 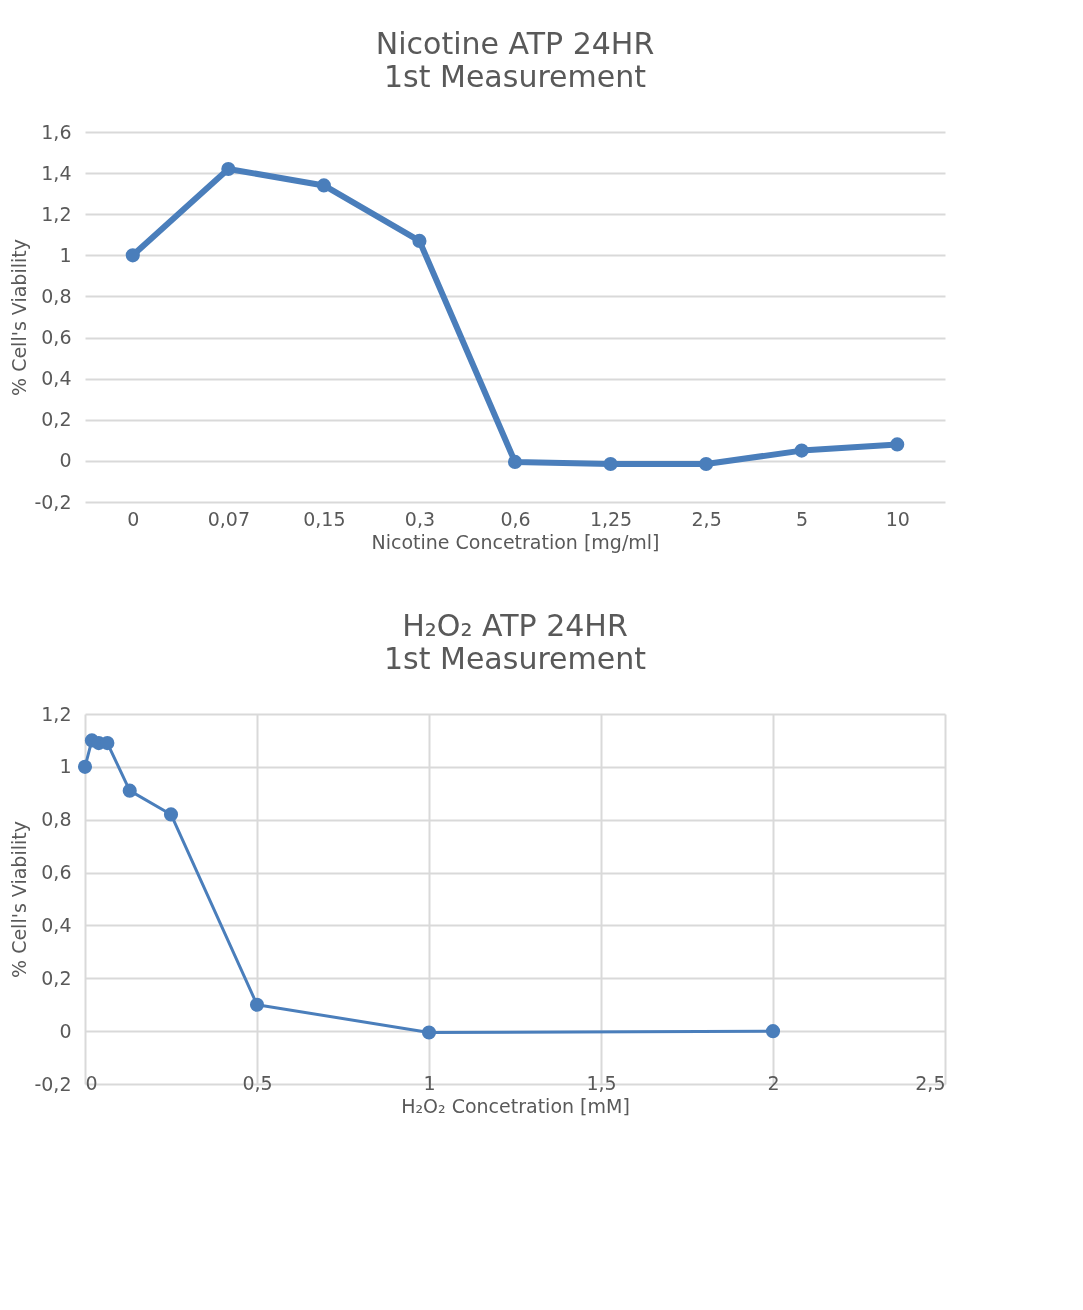 What do you see at coordinates (324, 518) in the screenshot?
I see `x-tick-label: 0,15` at bounding box center [324, 518].